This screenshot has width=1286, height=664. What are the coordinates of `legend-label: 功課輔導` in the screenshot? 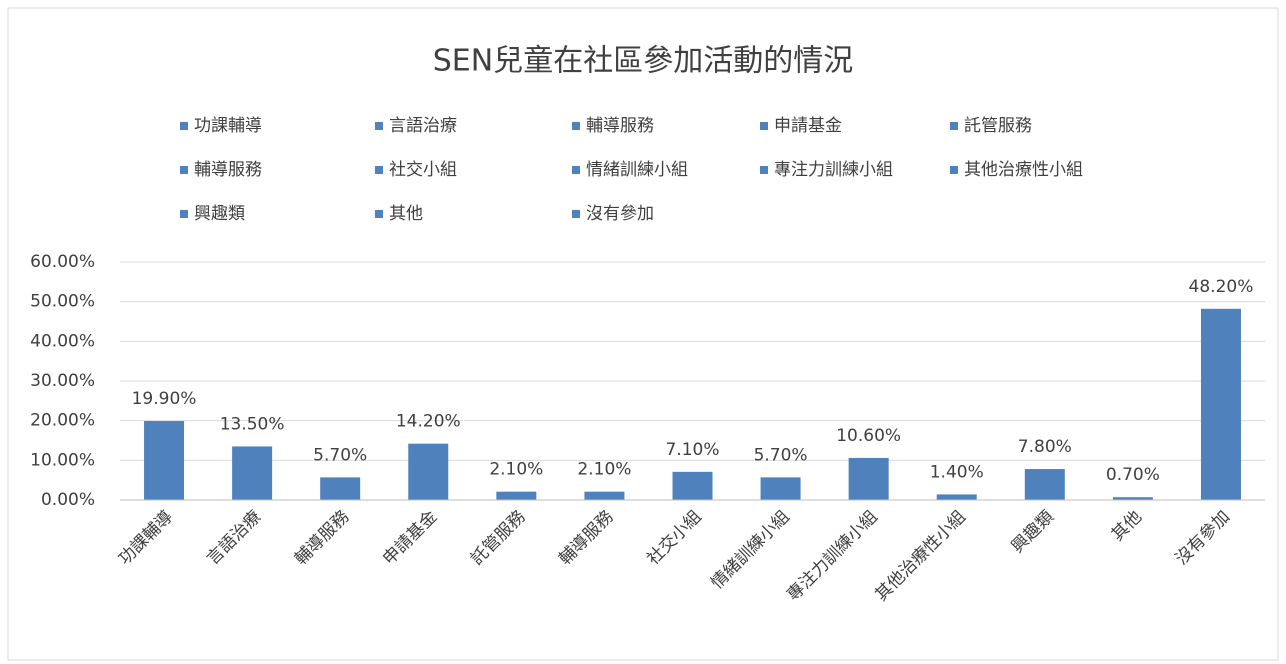 It's located at (228, 126).